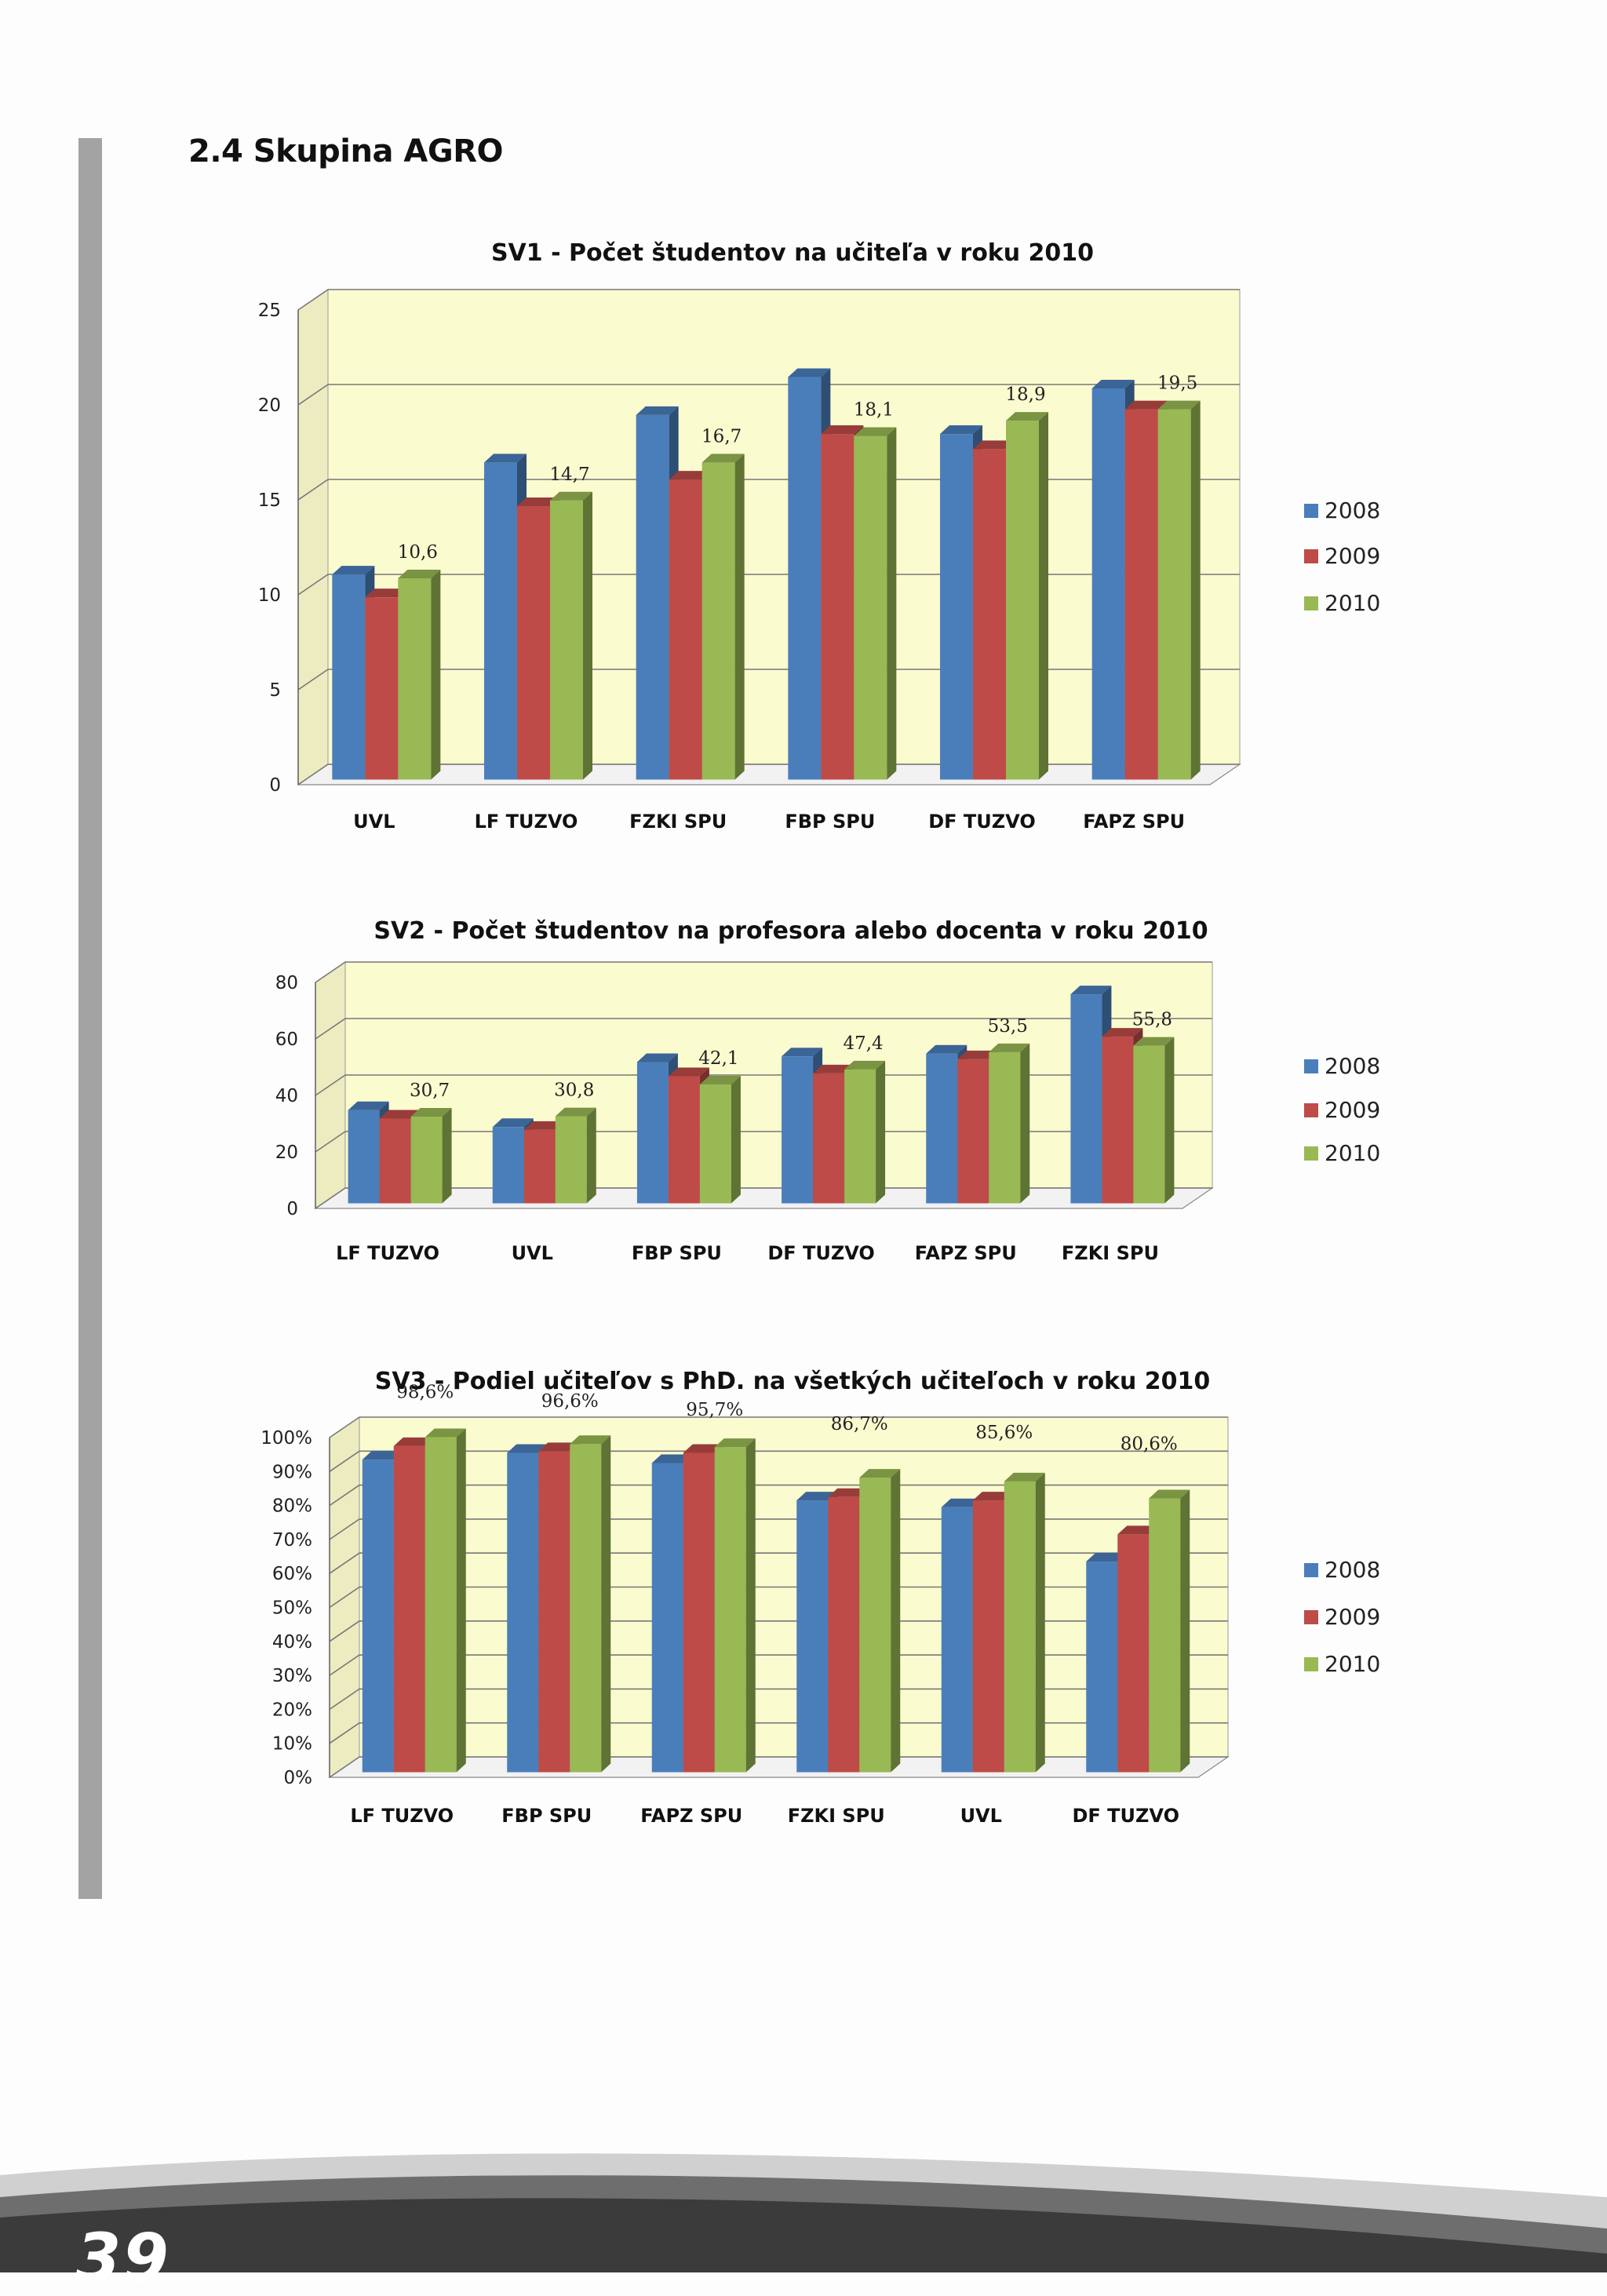  I want to click on data-label: 96,6%, so click(570, 1401).